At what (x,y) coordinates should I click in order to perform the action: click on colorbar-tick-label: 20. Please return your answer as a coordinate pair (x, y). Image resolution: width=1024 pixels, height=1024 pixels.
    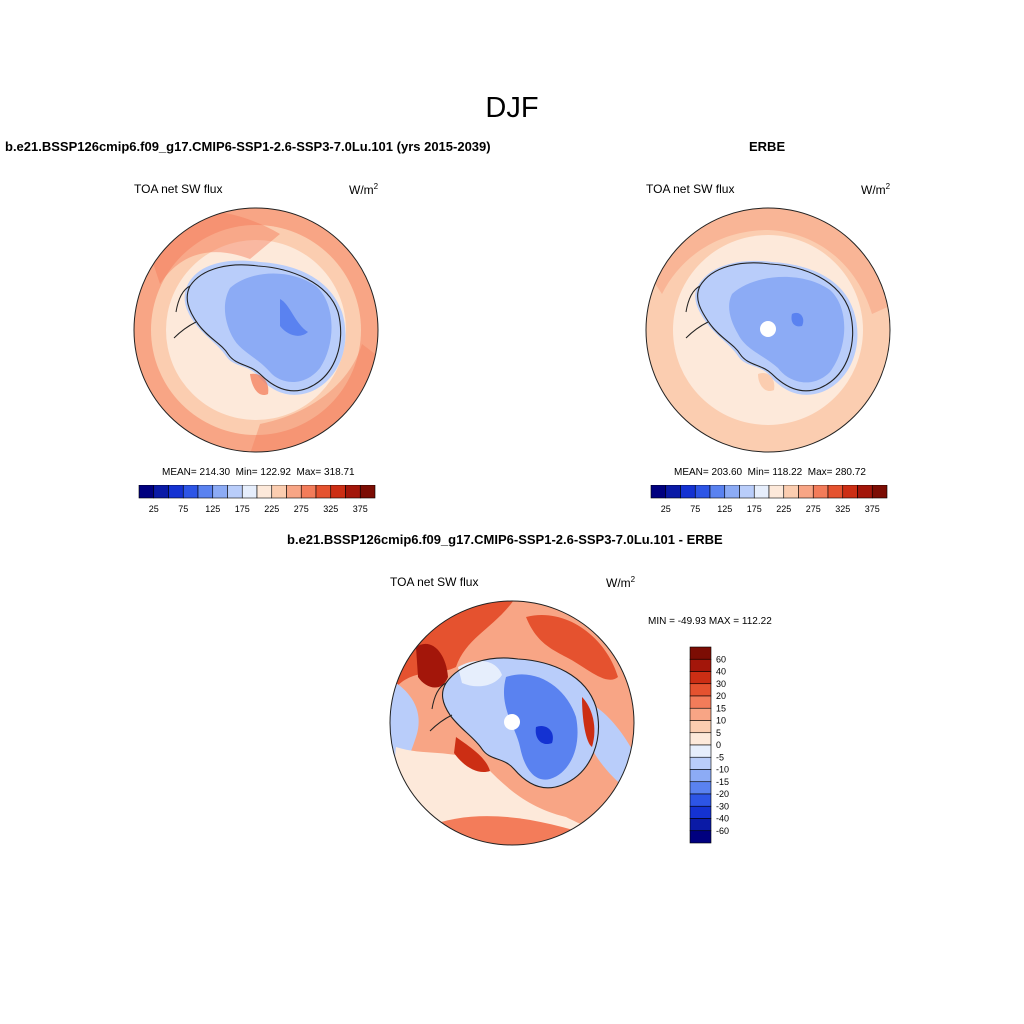
    Looking at the image, I should click on (721, 696).